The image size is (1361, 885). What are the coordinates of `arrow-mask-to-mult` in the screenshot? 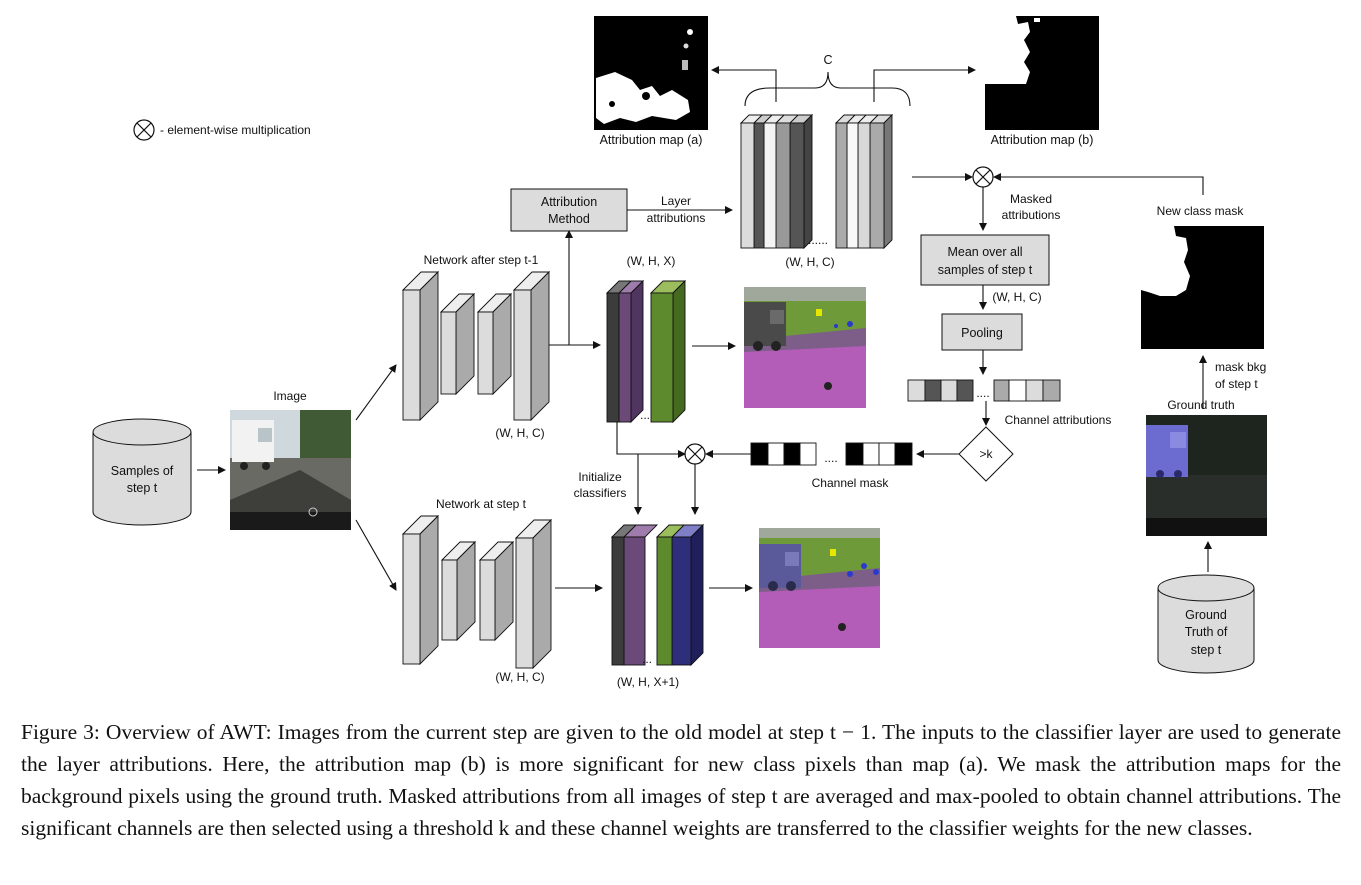 It's located at (1098, 184).